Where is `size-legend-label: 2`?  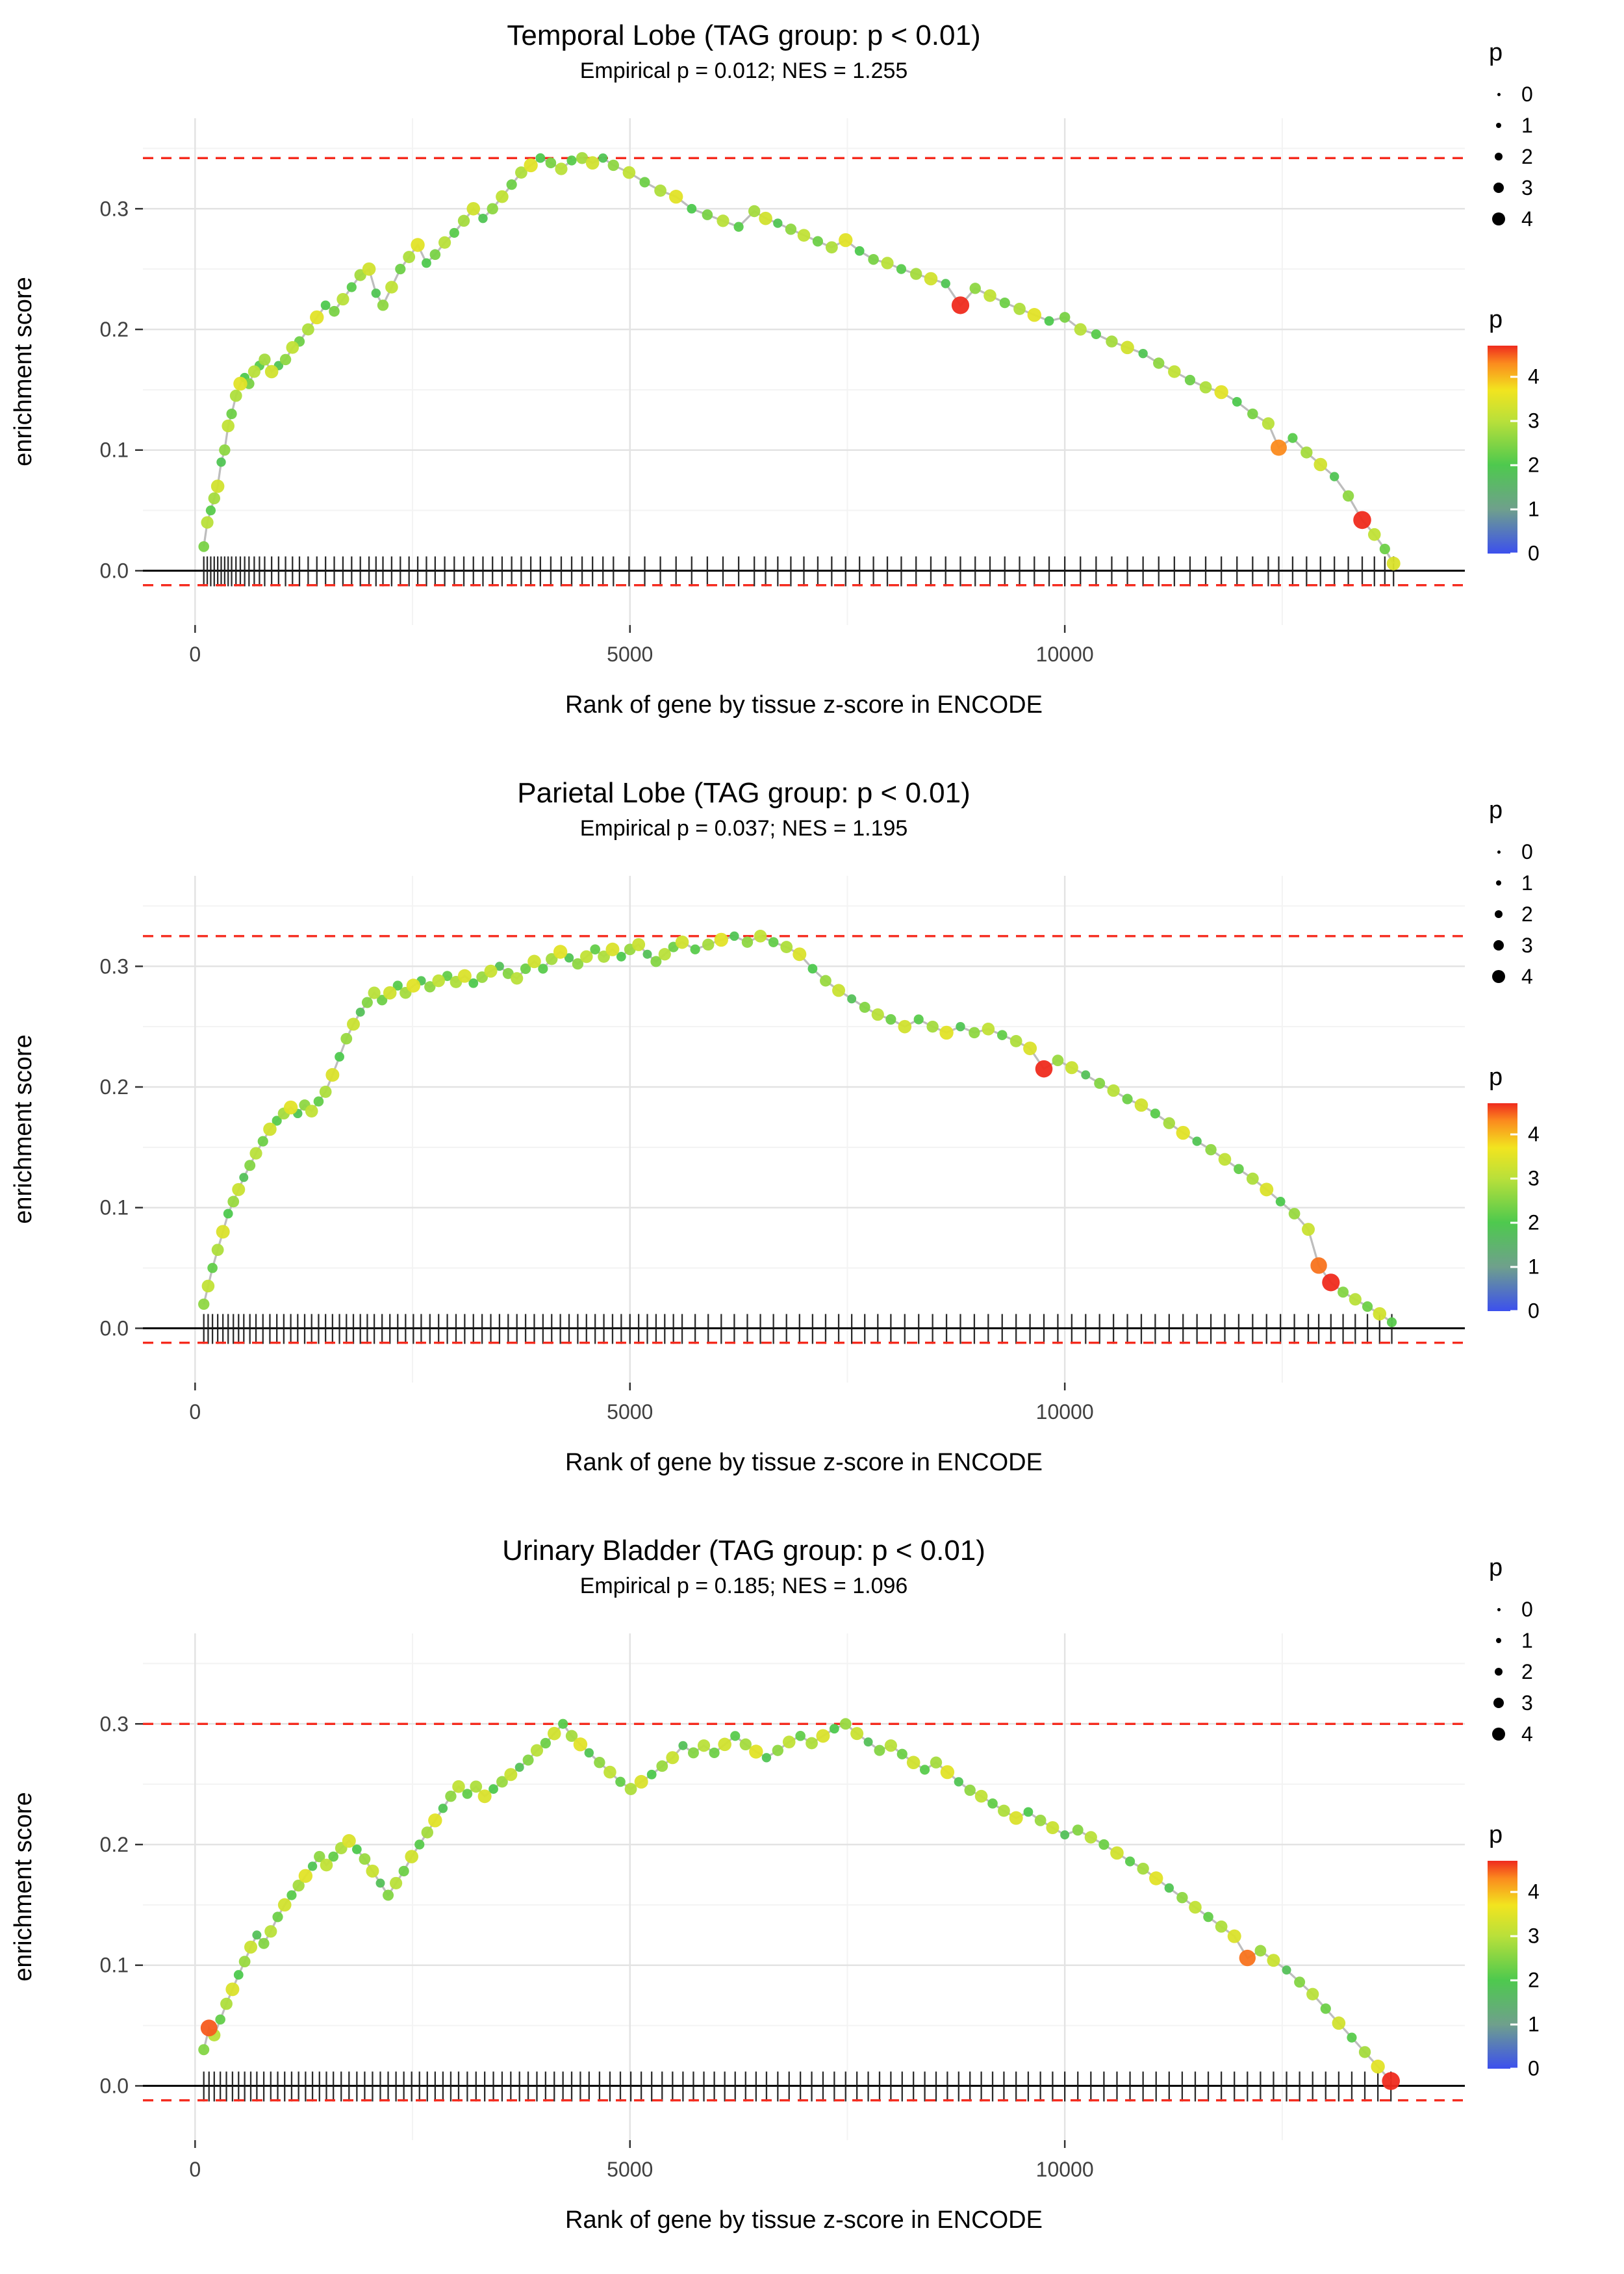 size-legend-label: 2 is located at coordinates (1527, 914).